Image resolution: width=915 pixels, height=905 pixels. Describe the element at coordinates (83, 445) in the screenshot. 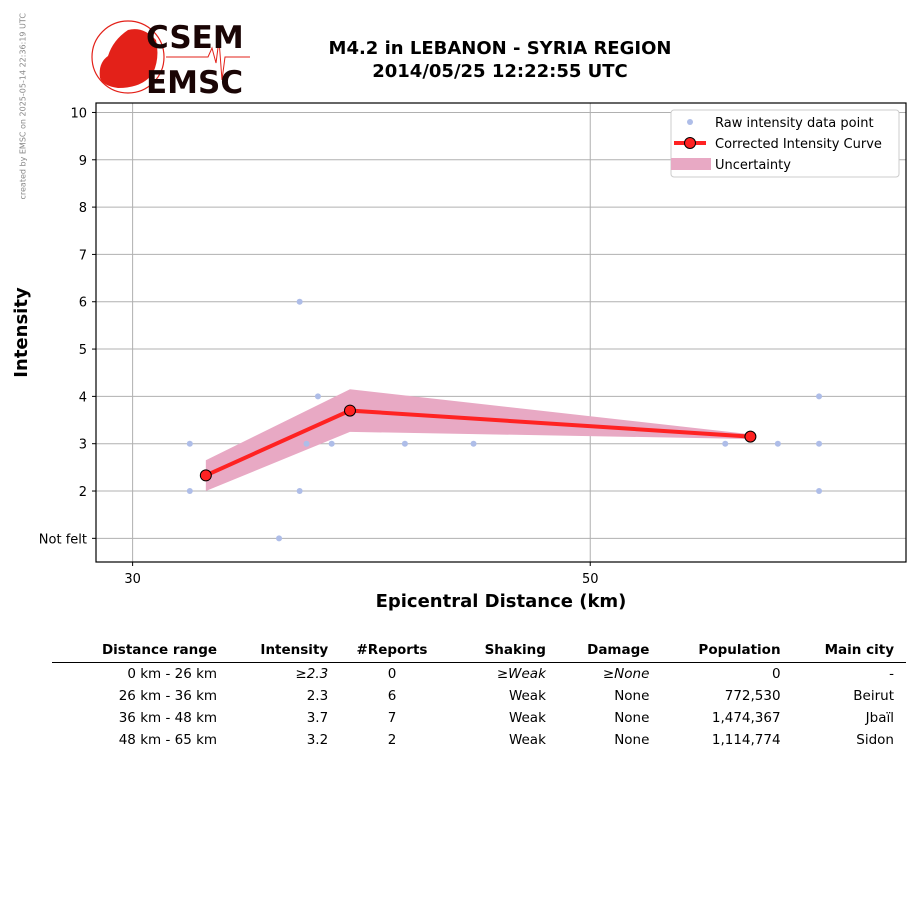

I see `y-tick-label: 3` at that location.